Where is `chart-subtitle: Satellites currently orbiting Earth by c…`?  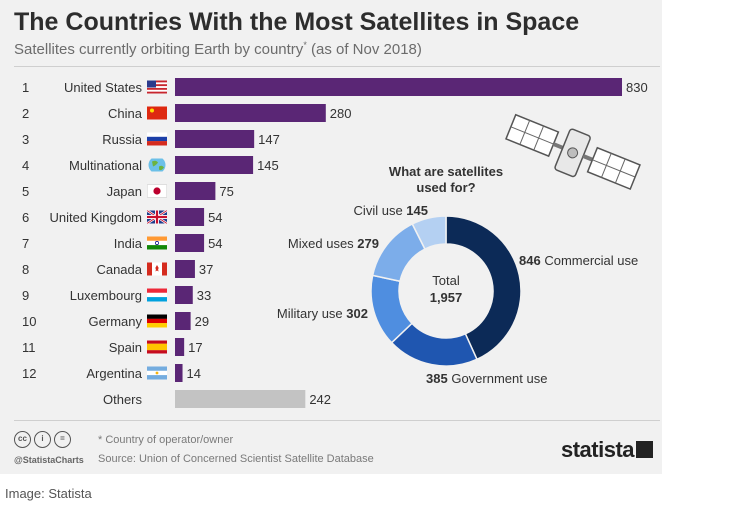 chart-subtitle: Satellites currently orbiting Earth by c… is located at coordinates (218, 49).